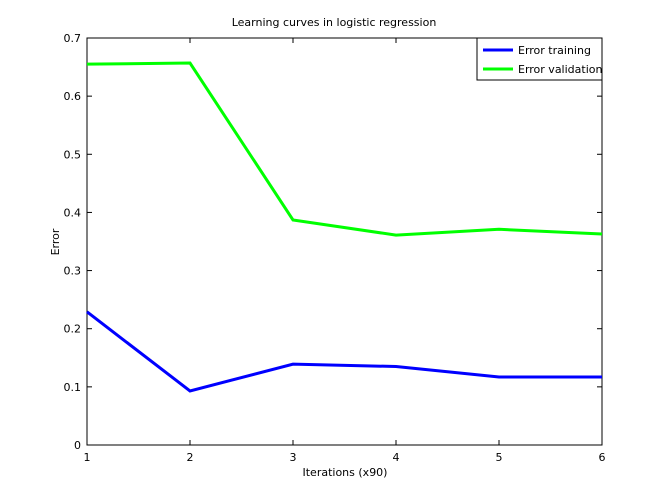 This screenshot has width=667, height=500. What do you see at coordinates (73, 38) in the screenshot?
I see `y-tick-label: 0.7` at bounding box center [73, 38].